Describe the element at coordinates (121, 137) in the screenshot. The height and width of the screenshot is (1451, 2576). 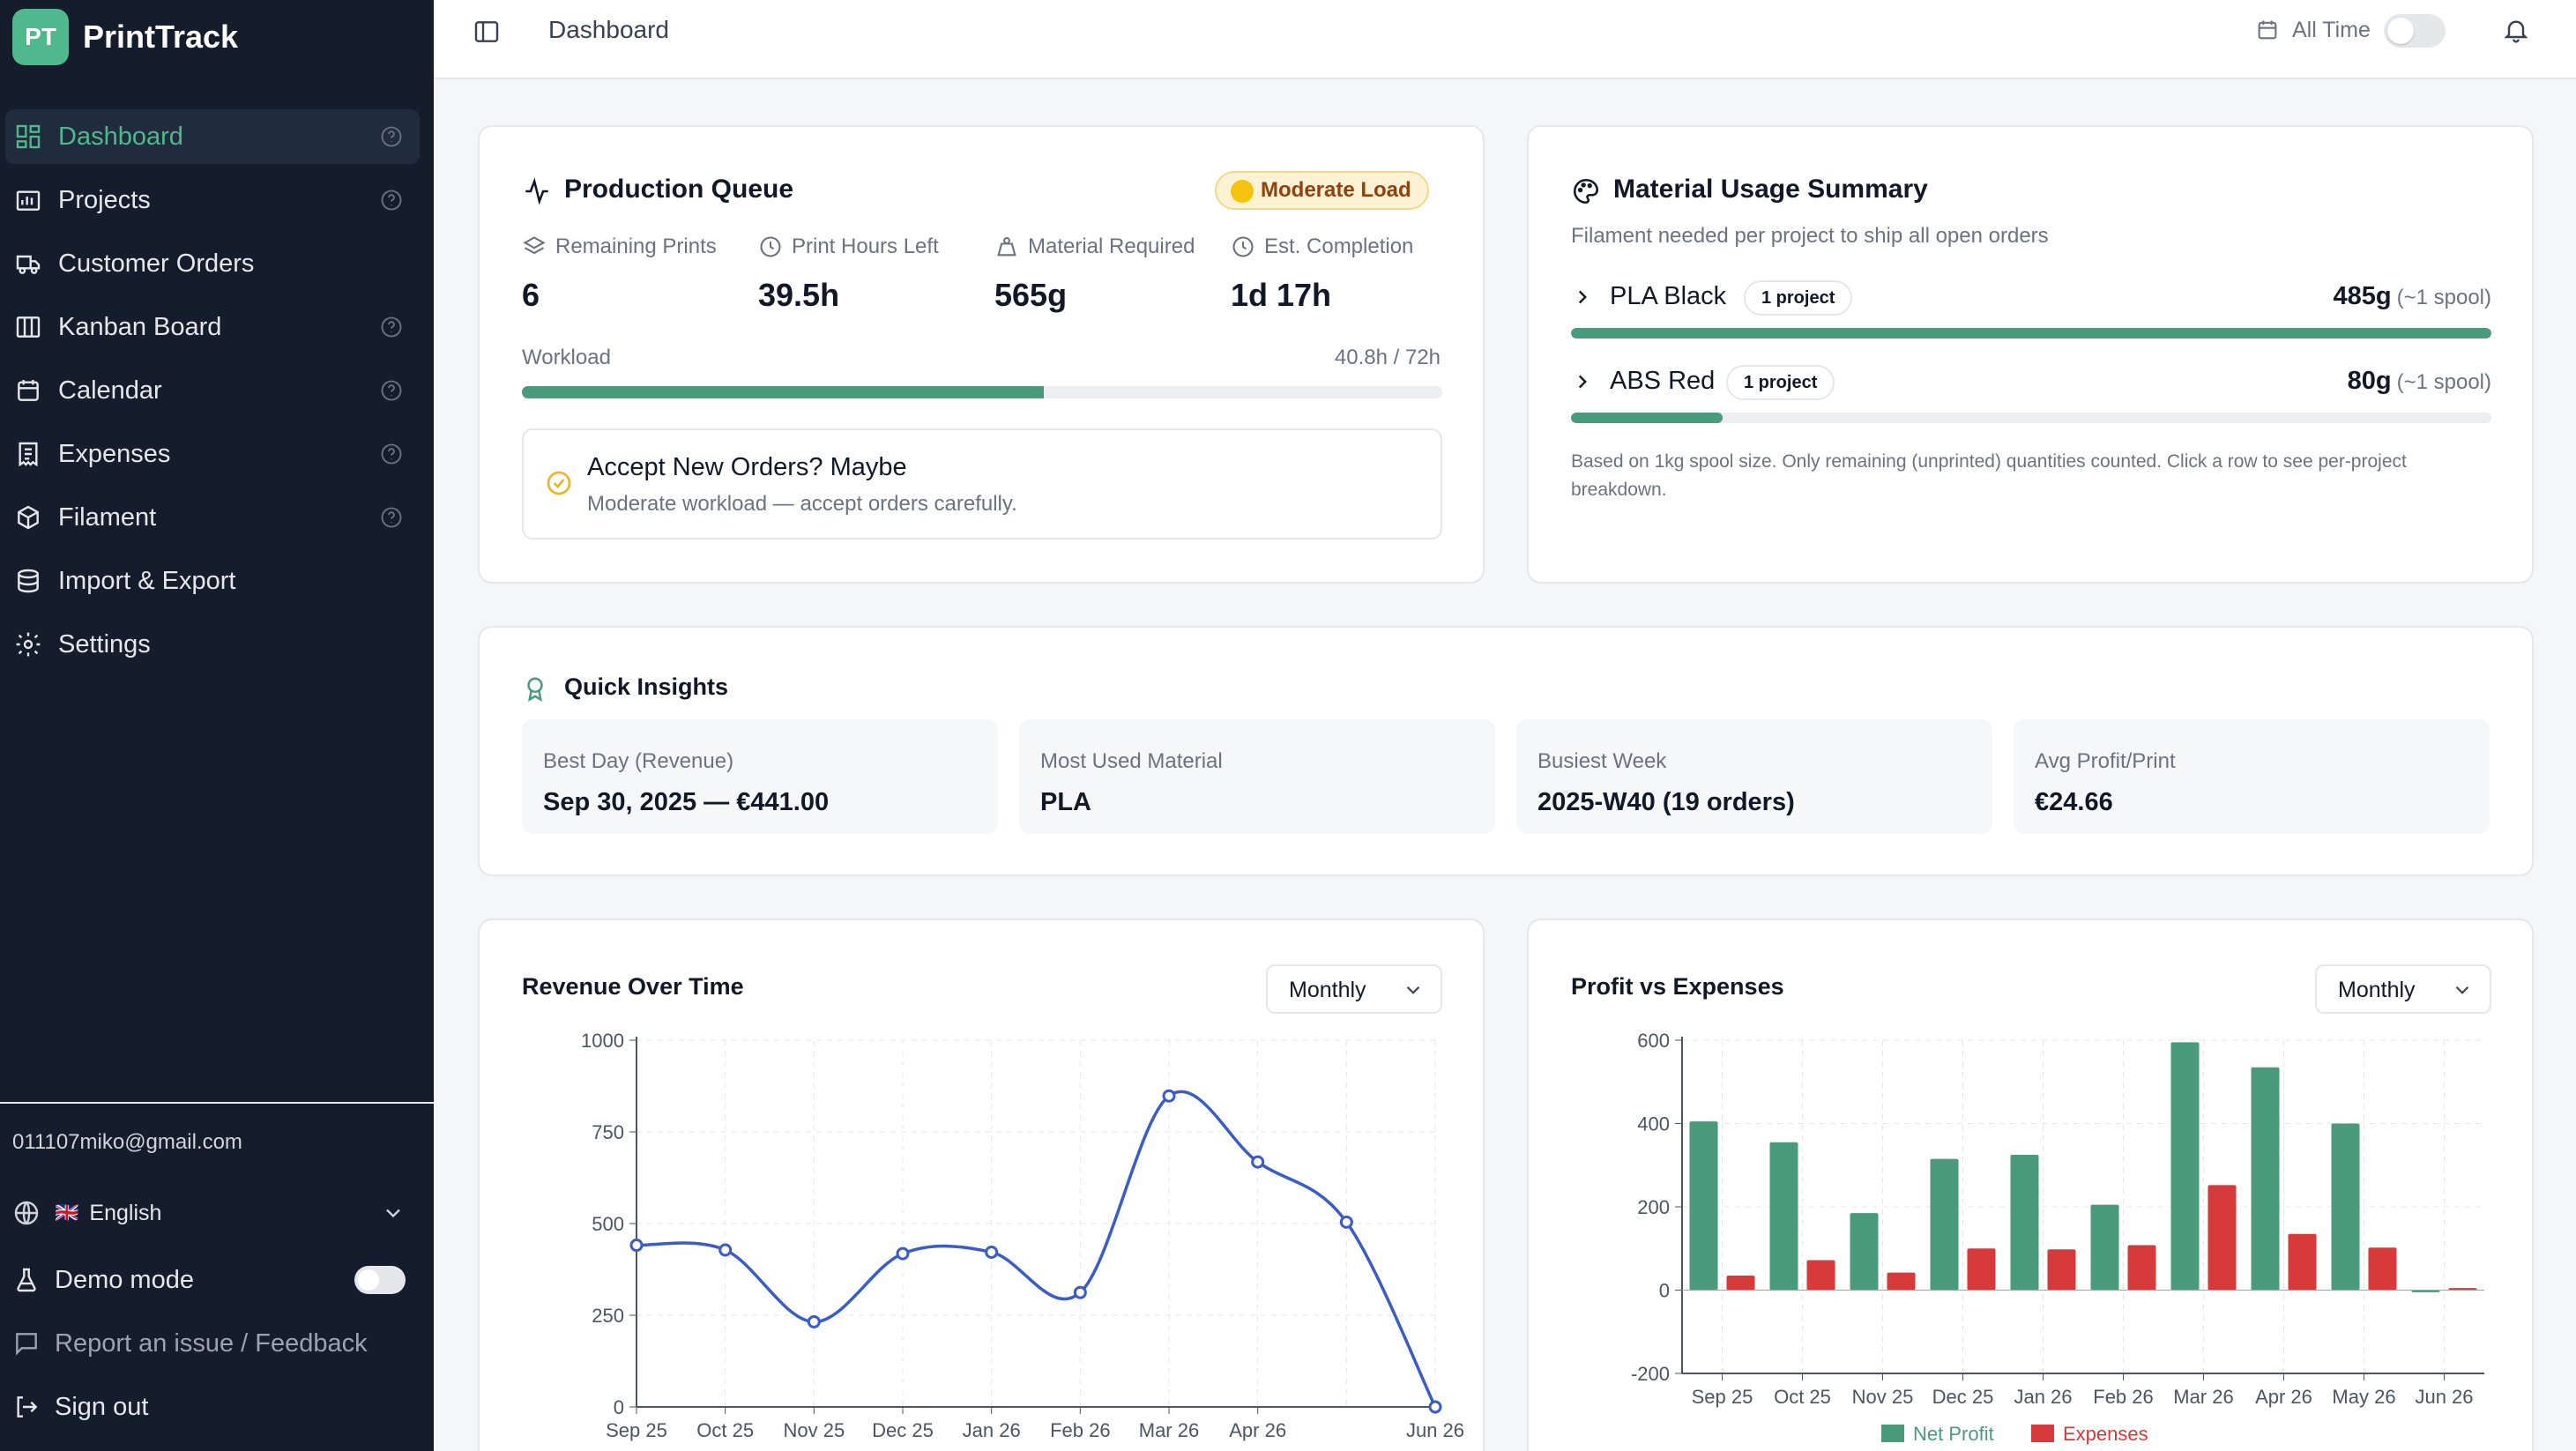
I see `sidebar-item-label: Dashboard` at that location.